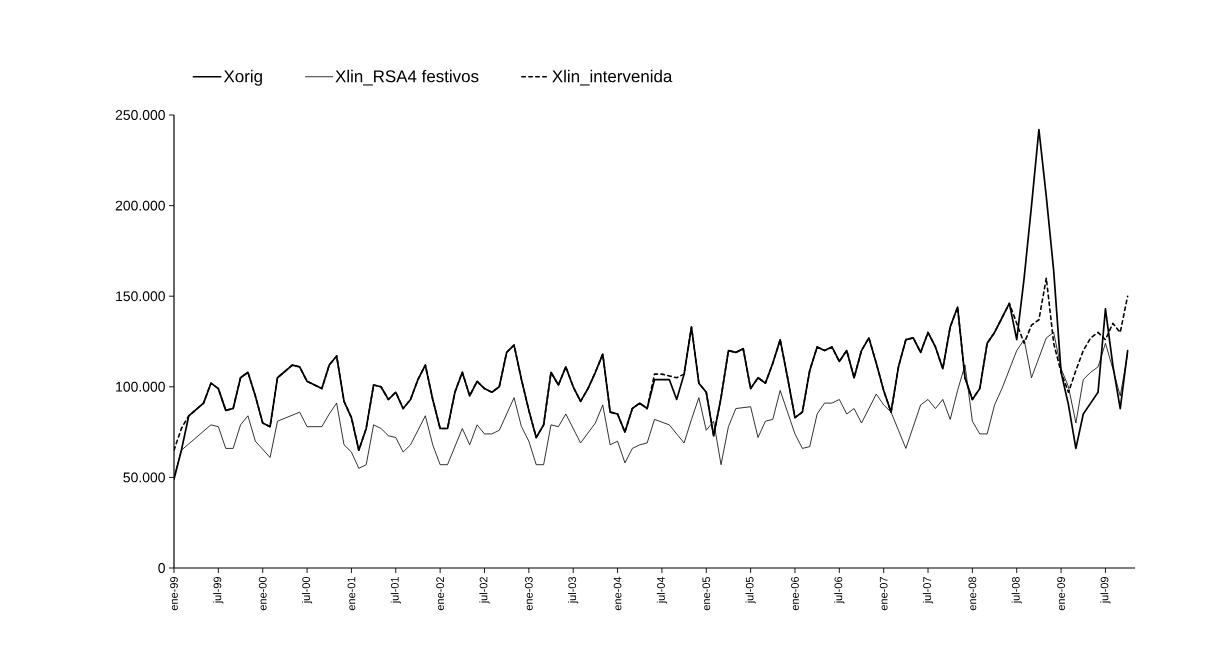  Describe the element at coordinates (928, 590) in the screenshot. I see `x-tick-label: jul-07` at that location.